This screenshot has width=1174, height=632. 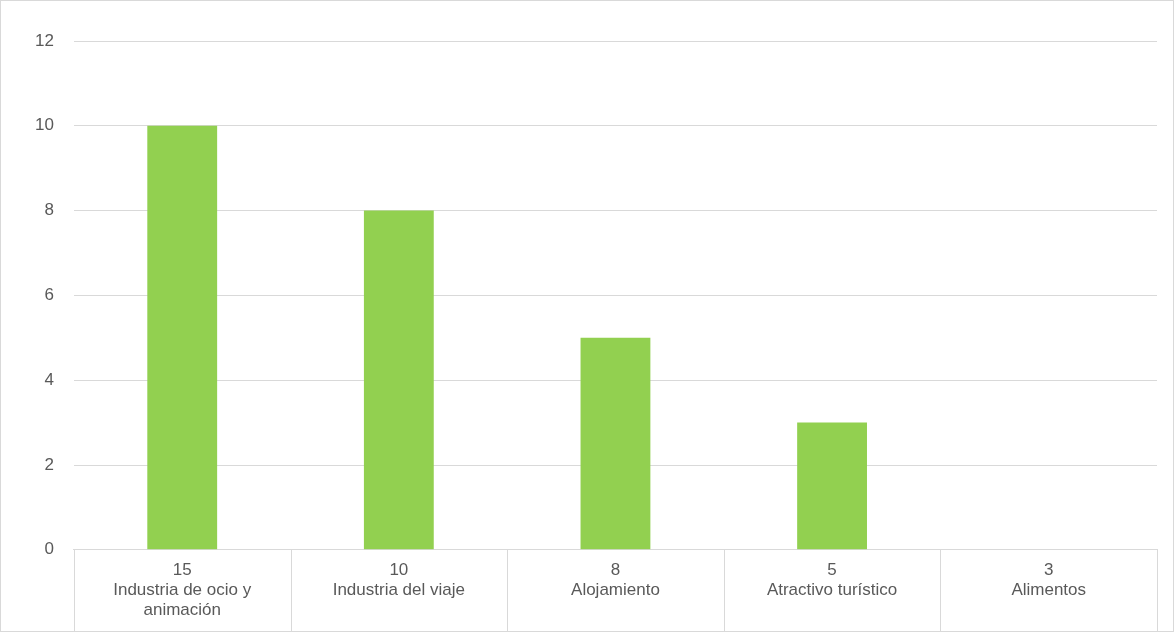 I want to click on x-tick-label: 3 Alimentos, so click(x=1049, y=579).